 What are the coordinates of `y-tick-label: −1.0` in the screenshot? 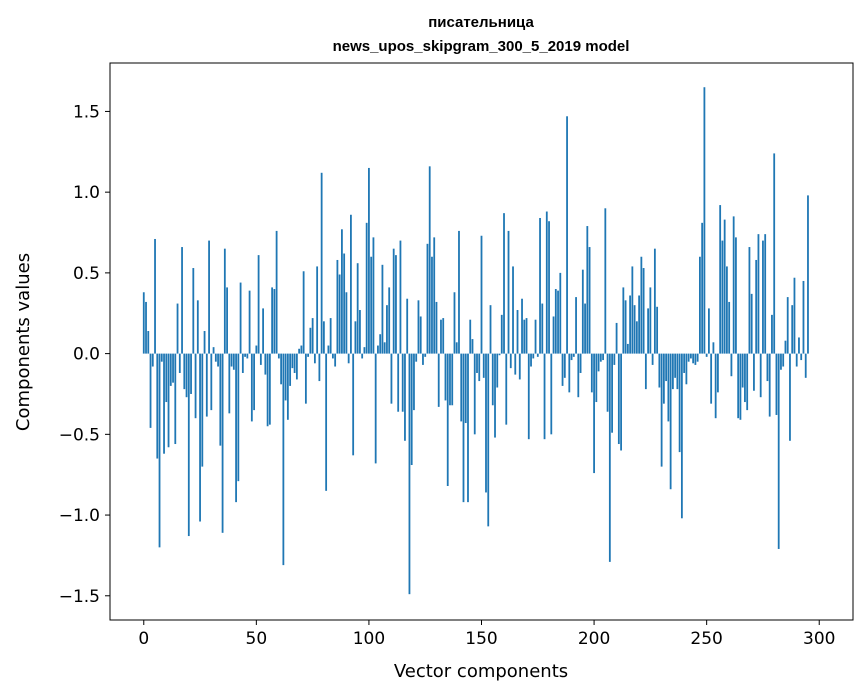 It's located at (79, 516).